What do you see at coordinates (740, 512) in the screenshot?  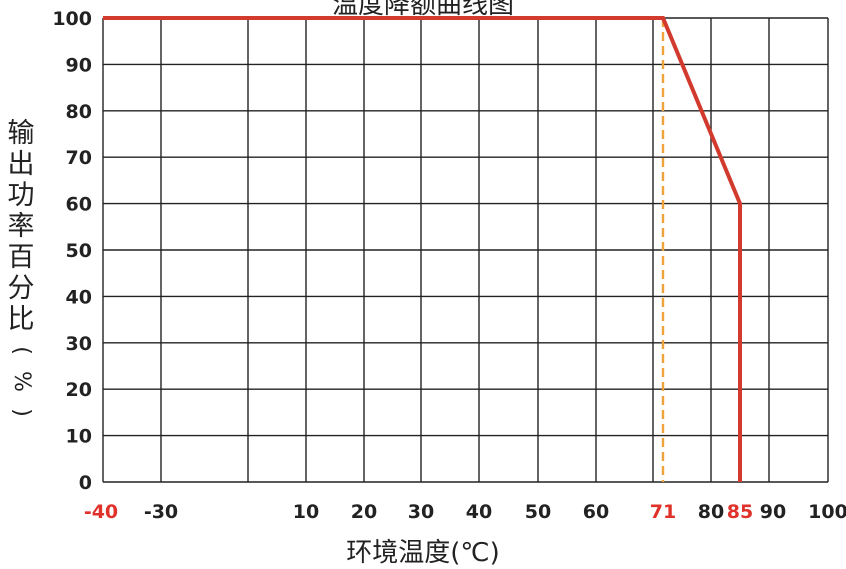 I see `x-tick-label: 85` at bounding box center [740, 512].